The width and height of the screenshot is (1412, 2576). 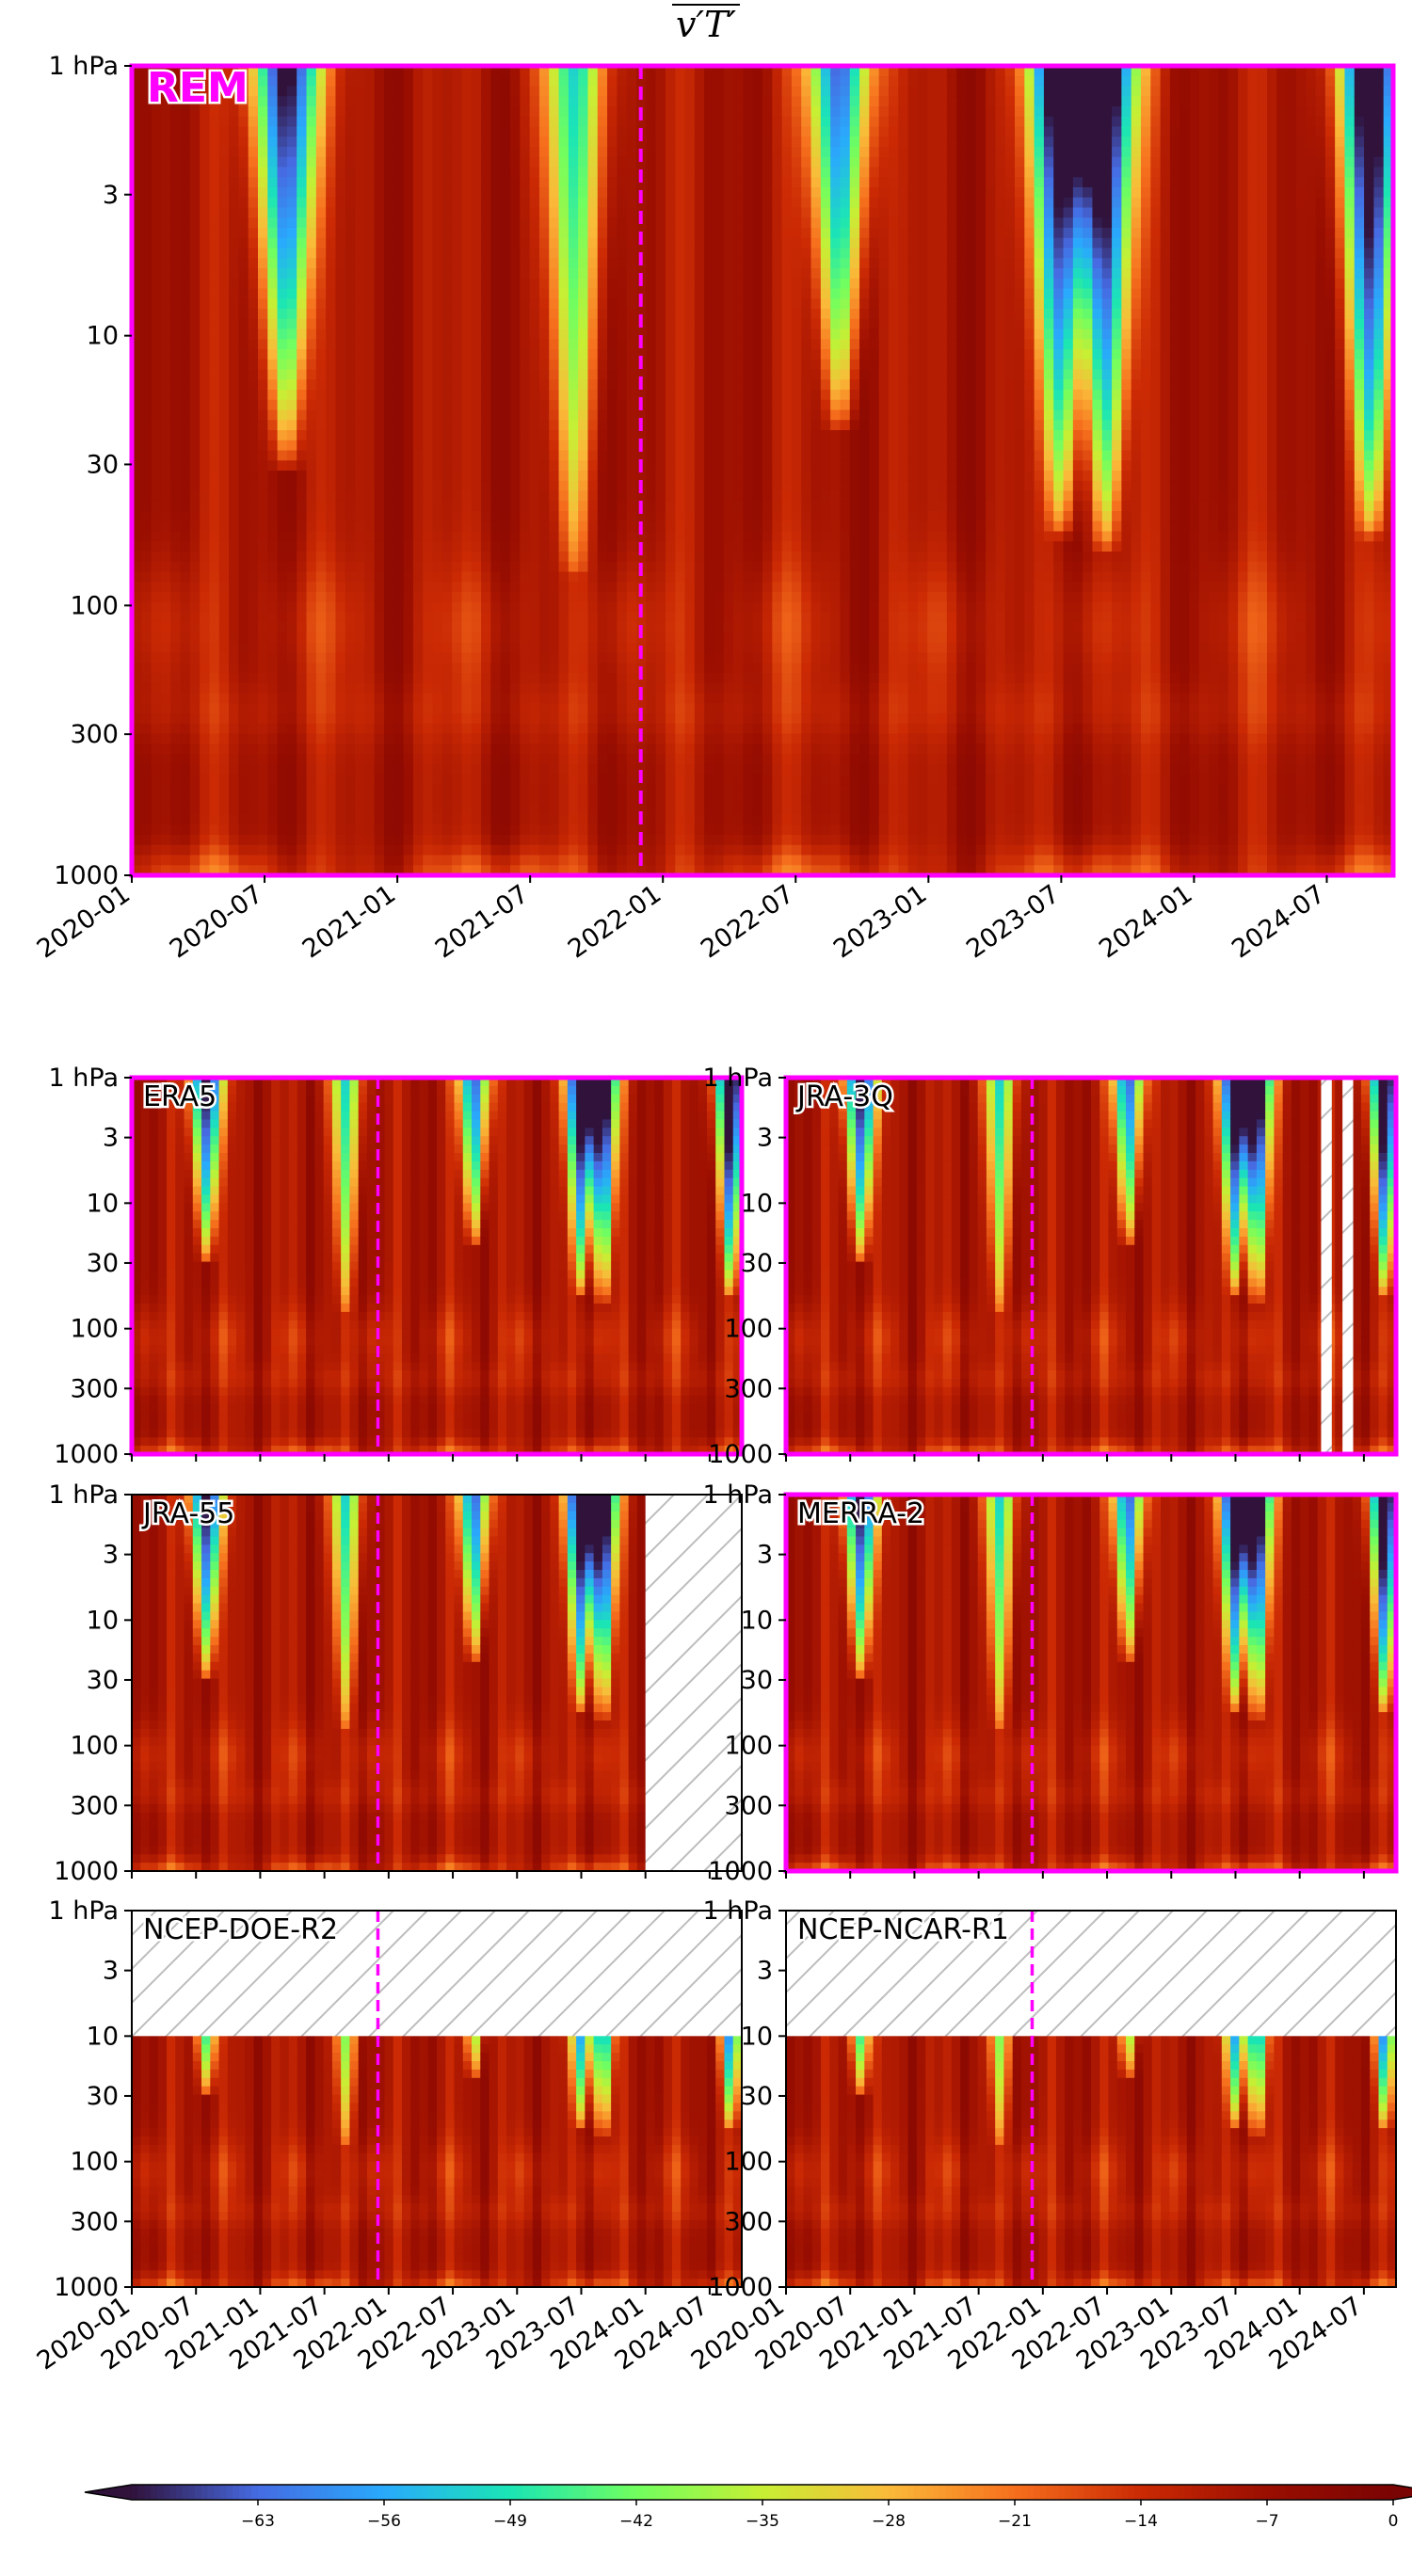 I want to click on panel-merra-2: 1 hPa 3 10 30 100 300 1000 MERRA-2, so click(x=1050, y=1683).